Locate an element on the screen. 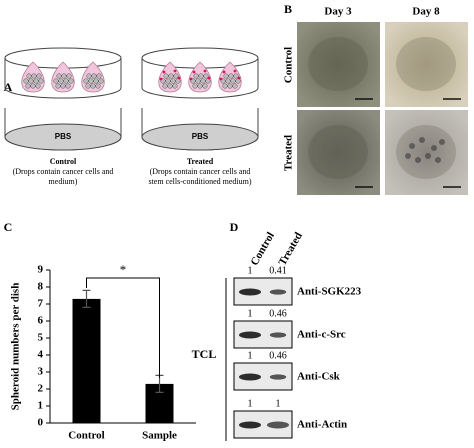 This screenshot has height=448, width=474. x-tick-label: Sample is located at coordinates (159, 436).